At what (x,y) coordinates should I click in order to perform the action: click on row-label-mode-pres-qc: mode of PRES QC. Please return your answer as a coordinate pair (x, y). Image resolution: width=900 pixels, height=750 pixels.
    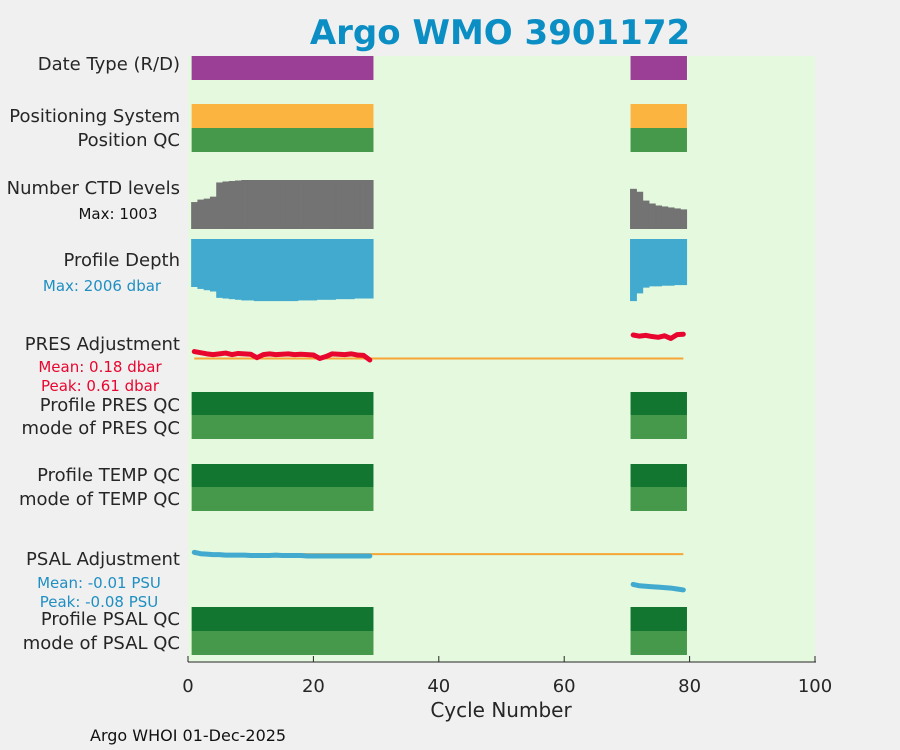
    Looking at the image, I should click on (101, 428).